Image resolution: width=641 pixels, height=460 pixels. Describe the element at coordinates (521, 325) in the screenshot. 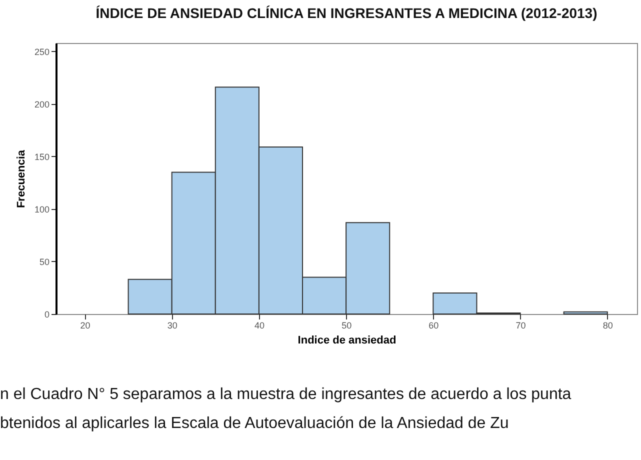

I see `x-tick-label: 70` at that location.